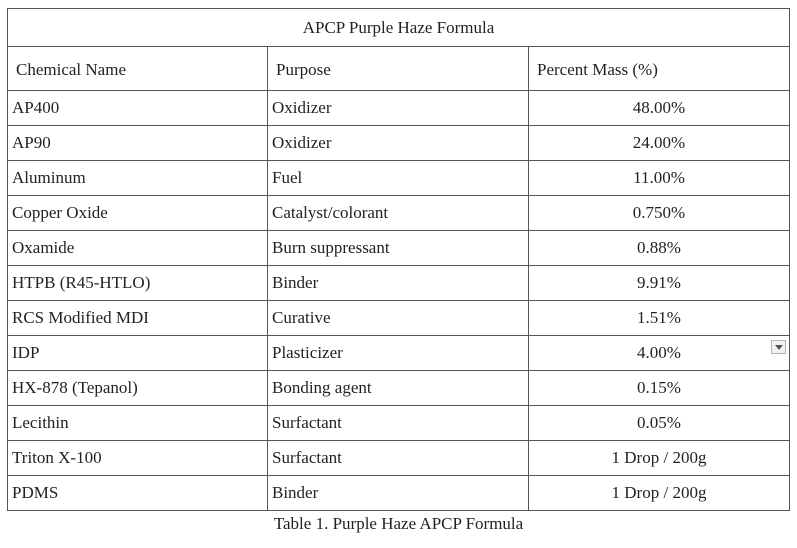  I want to click on table-row: Lecithin Surfactant 0.05%, so click(398, 423).